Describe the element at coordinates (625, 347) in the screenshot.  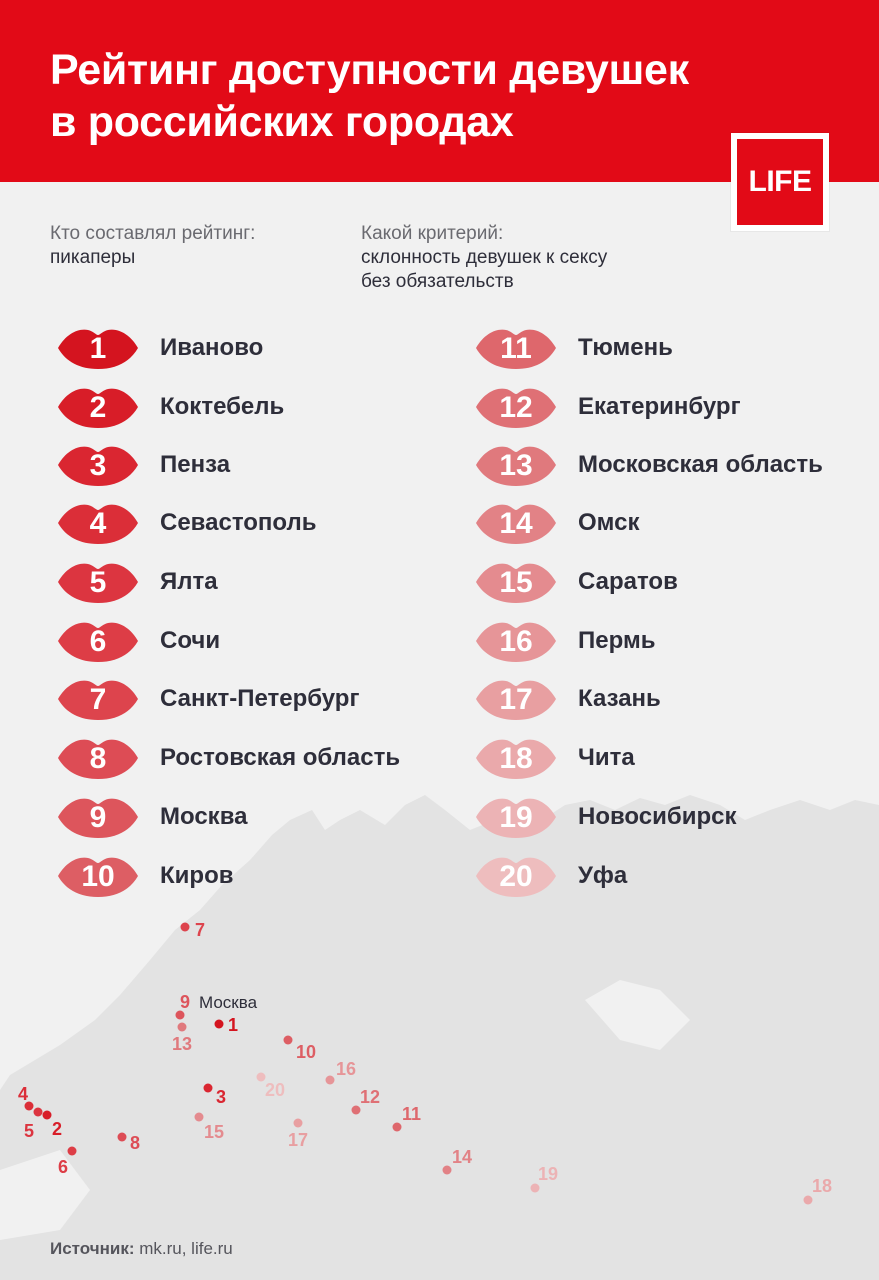
I see `ranking-city: Тюмень` at that location.